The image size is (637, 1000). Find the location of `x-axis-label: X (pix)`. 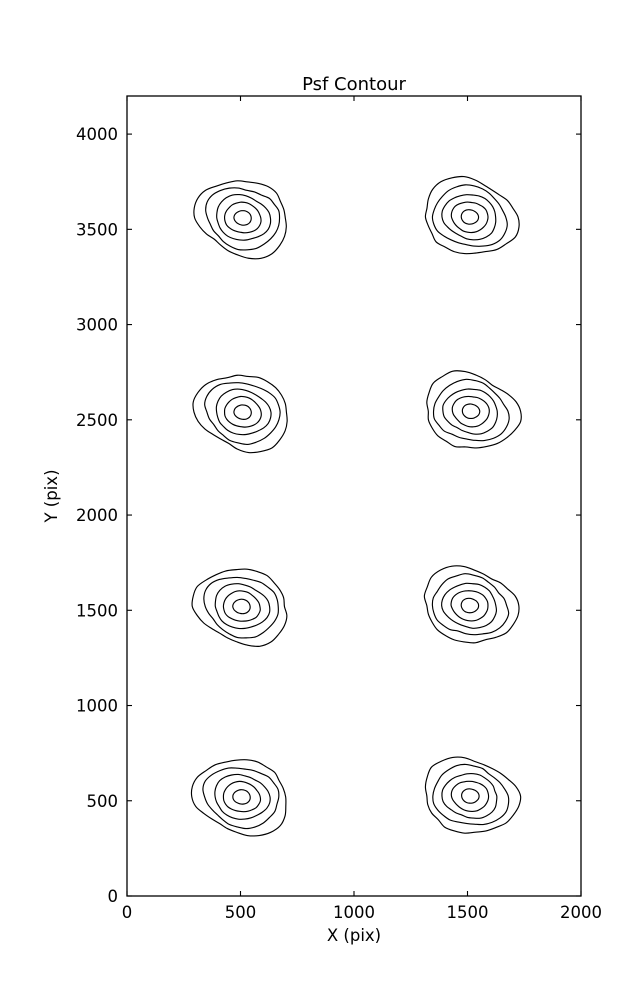

x-axis-label: X (pix) is located at coordinates (354, 935).